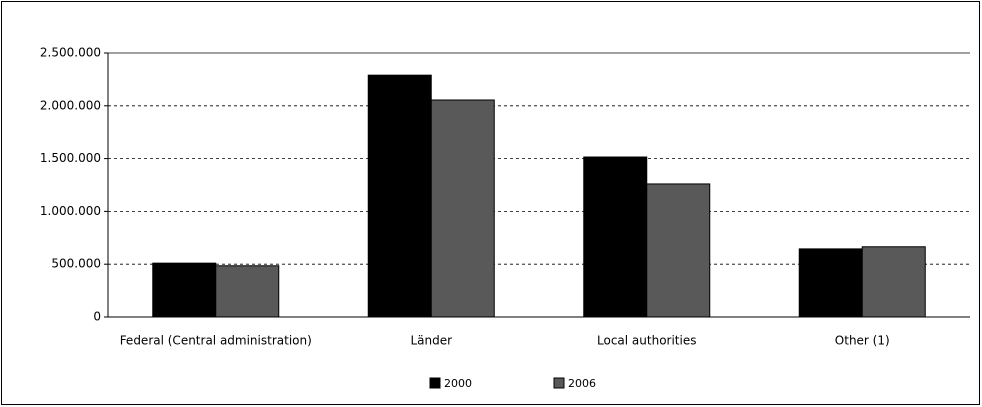 The image size is (982, 407). I want to click on y-tick-label: 2.500.000, so click(70, 53).